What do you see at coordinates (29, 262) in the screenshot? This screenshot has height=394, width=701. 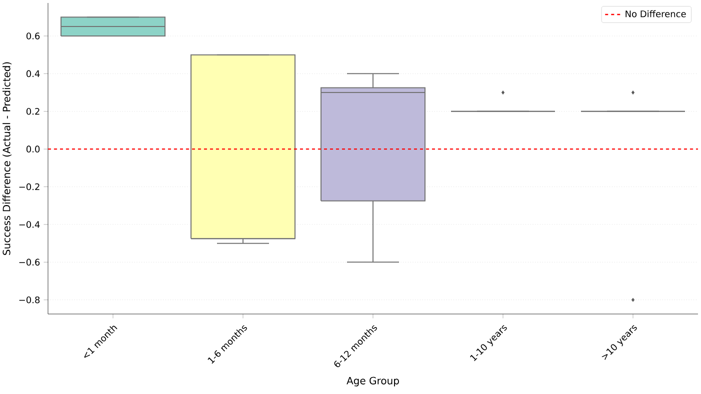 I see `y-tick-label: −0.6` at bounding box center [29, 262].